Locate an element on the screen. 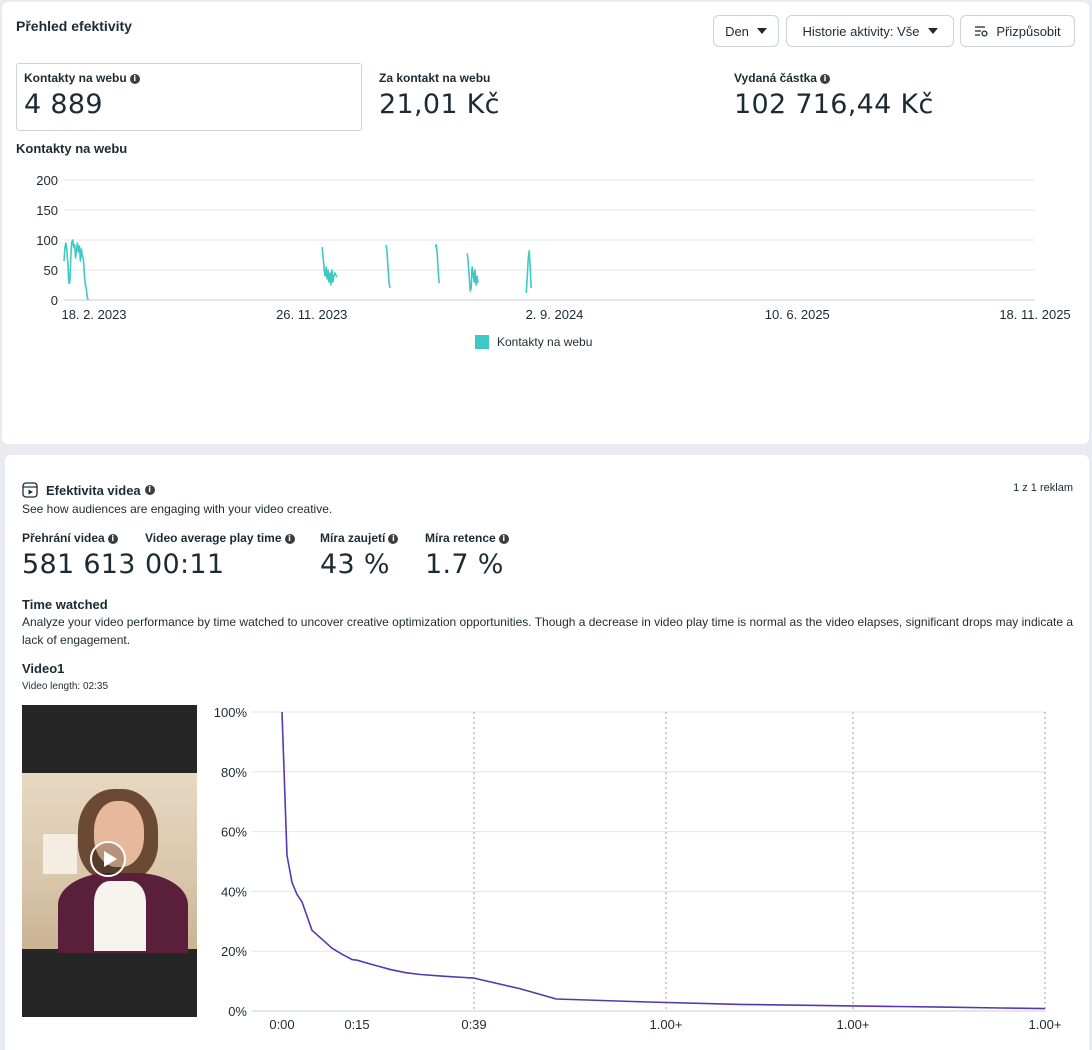 Image resolution: width=1092 pixels, height=1050 pixels. y-tick-label: 100% is located at coordinates (231, 712).